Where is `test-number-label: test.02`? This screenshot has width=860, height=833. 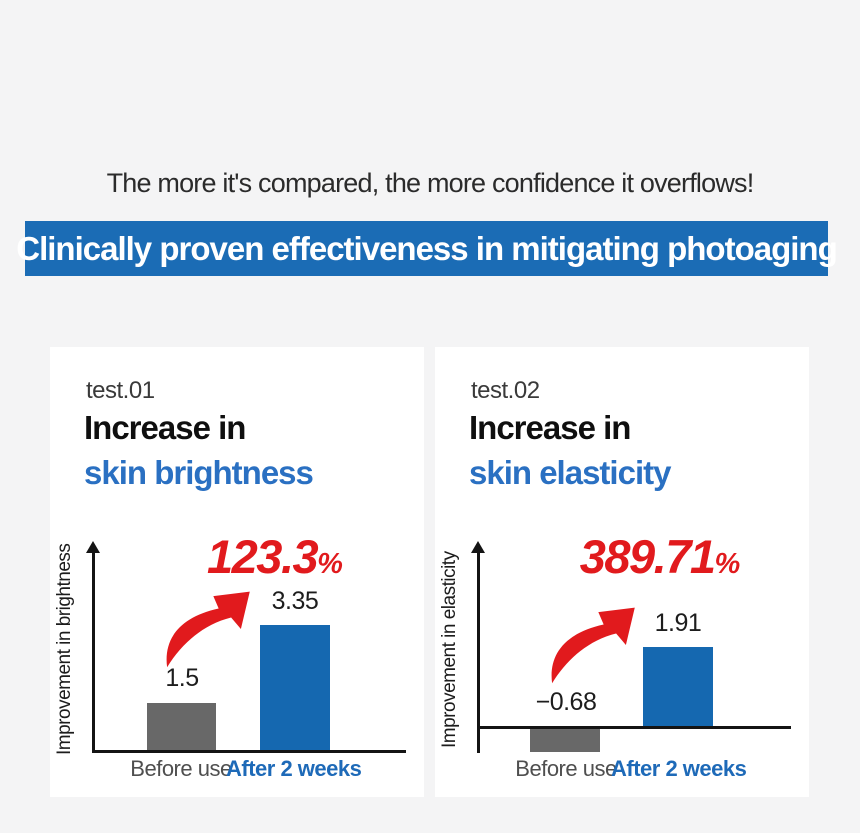
test-number-label: test.02 is located at coordinates (505, 390).